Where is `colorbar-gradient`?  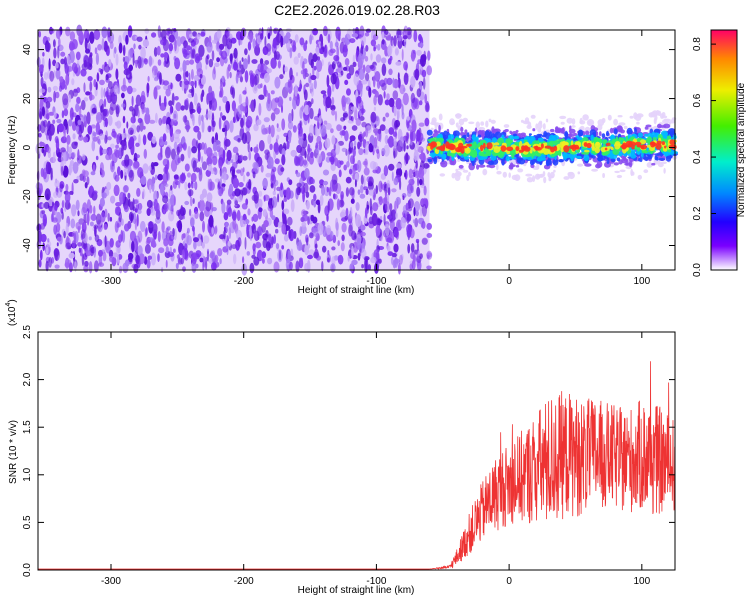
colorbar-gradient is located at coordinates (724, 150).